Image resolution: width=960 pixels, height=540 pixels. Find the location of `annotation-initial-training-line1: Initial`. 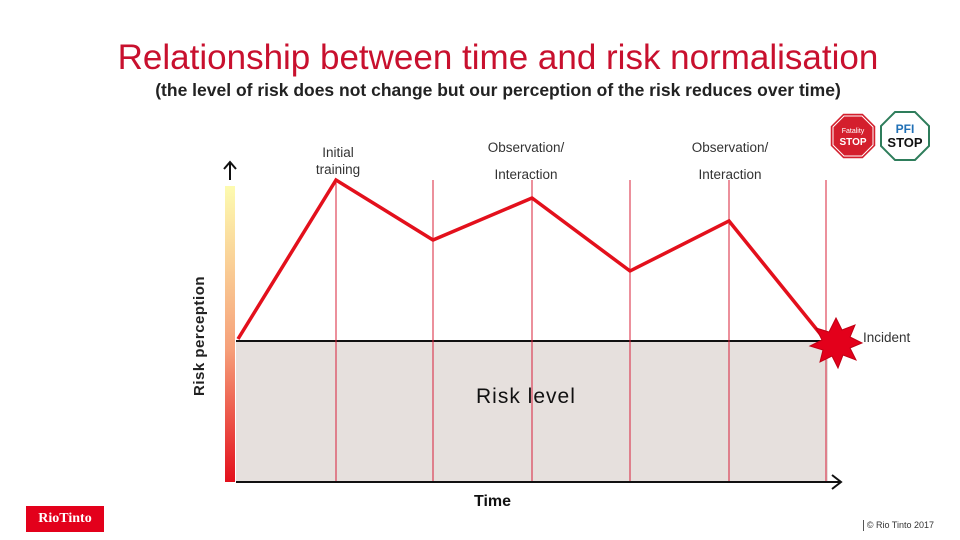

annotation-initial-training-line1: Initial is located at coordinates (338, 152).